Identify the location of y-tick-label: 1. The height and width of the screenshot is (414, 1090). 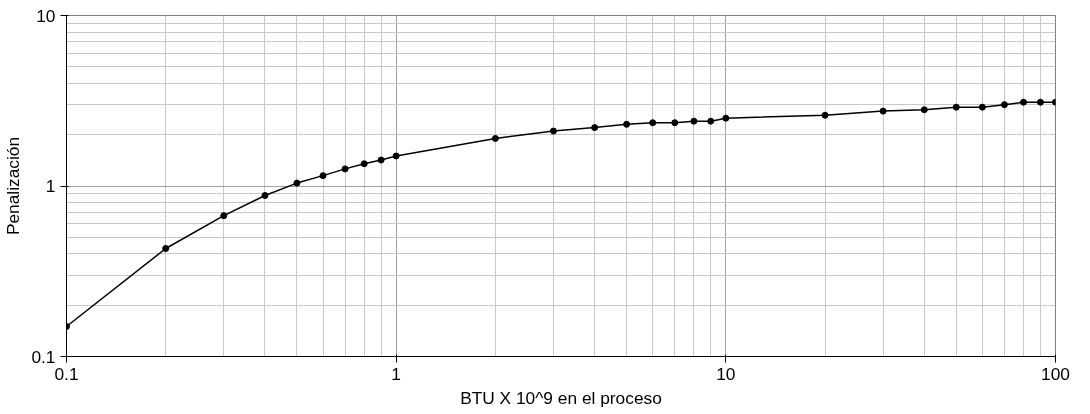
(50, 186).